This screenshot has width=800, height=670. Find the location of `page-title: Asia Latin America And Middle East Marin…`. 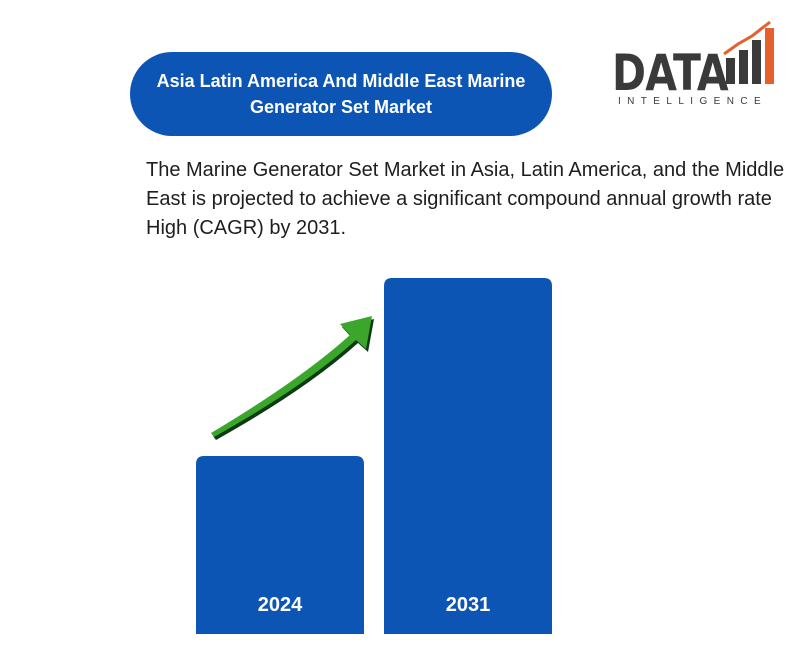

page-title: Asia Latin America And Middle East Marin… is located at coordinates (341, 94).